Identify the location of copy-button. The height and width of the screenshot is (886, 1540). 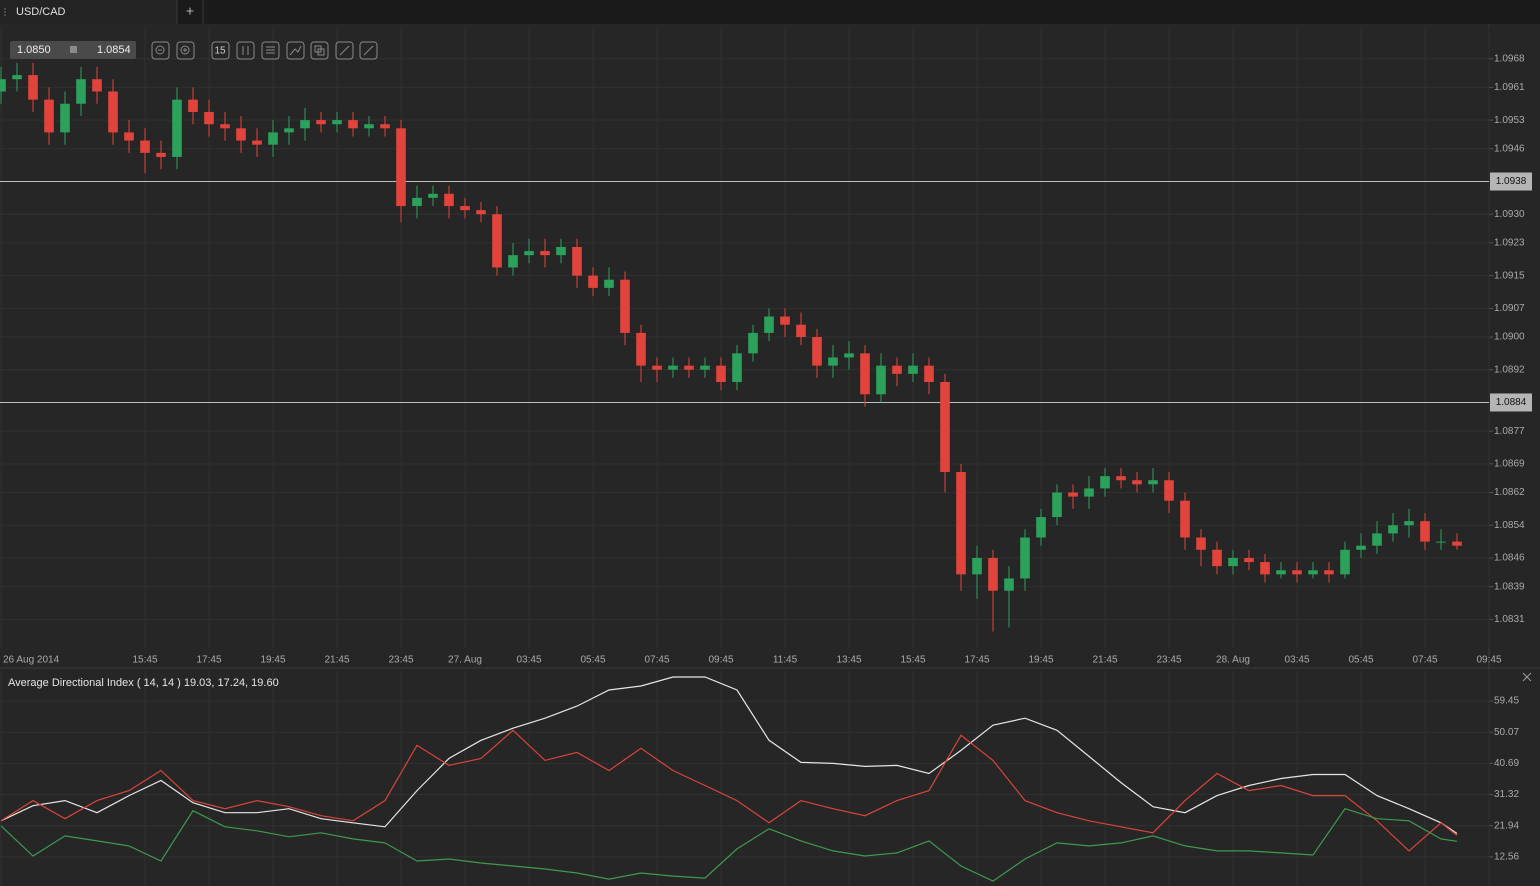
(319, 50).